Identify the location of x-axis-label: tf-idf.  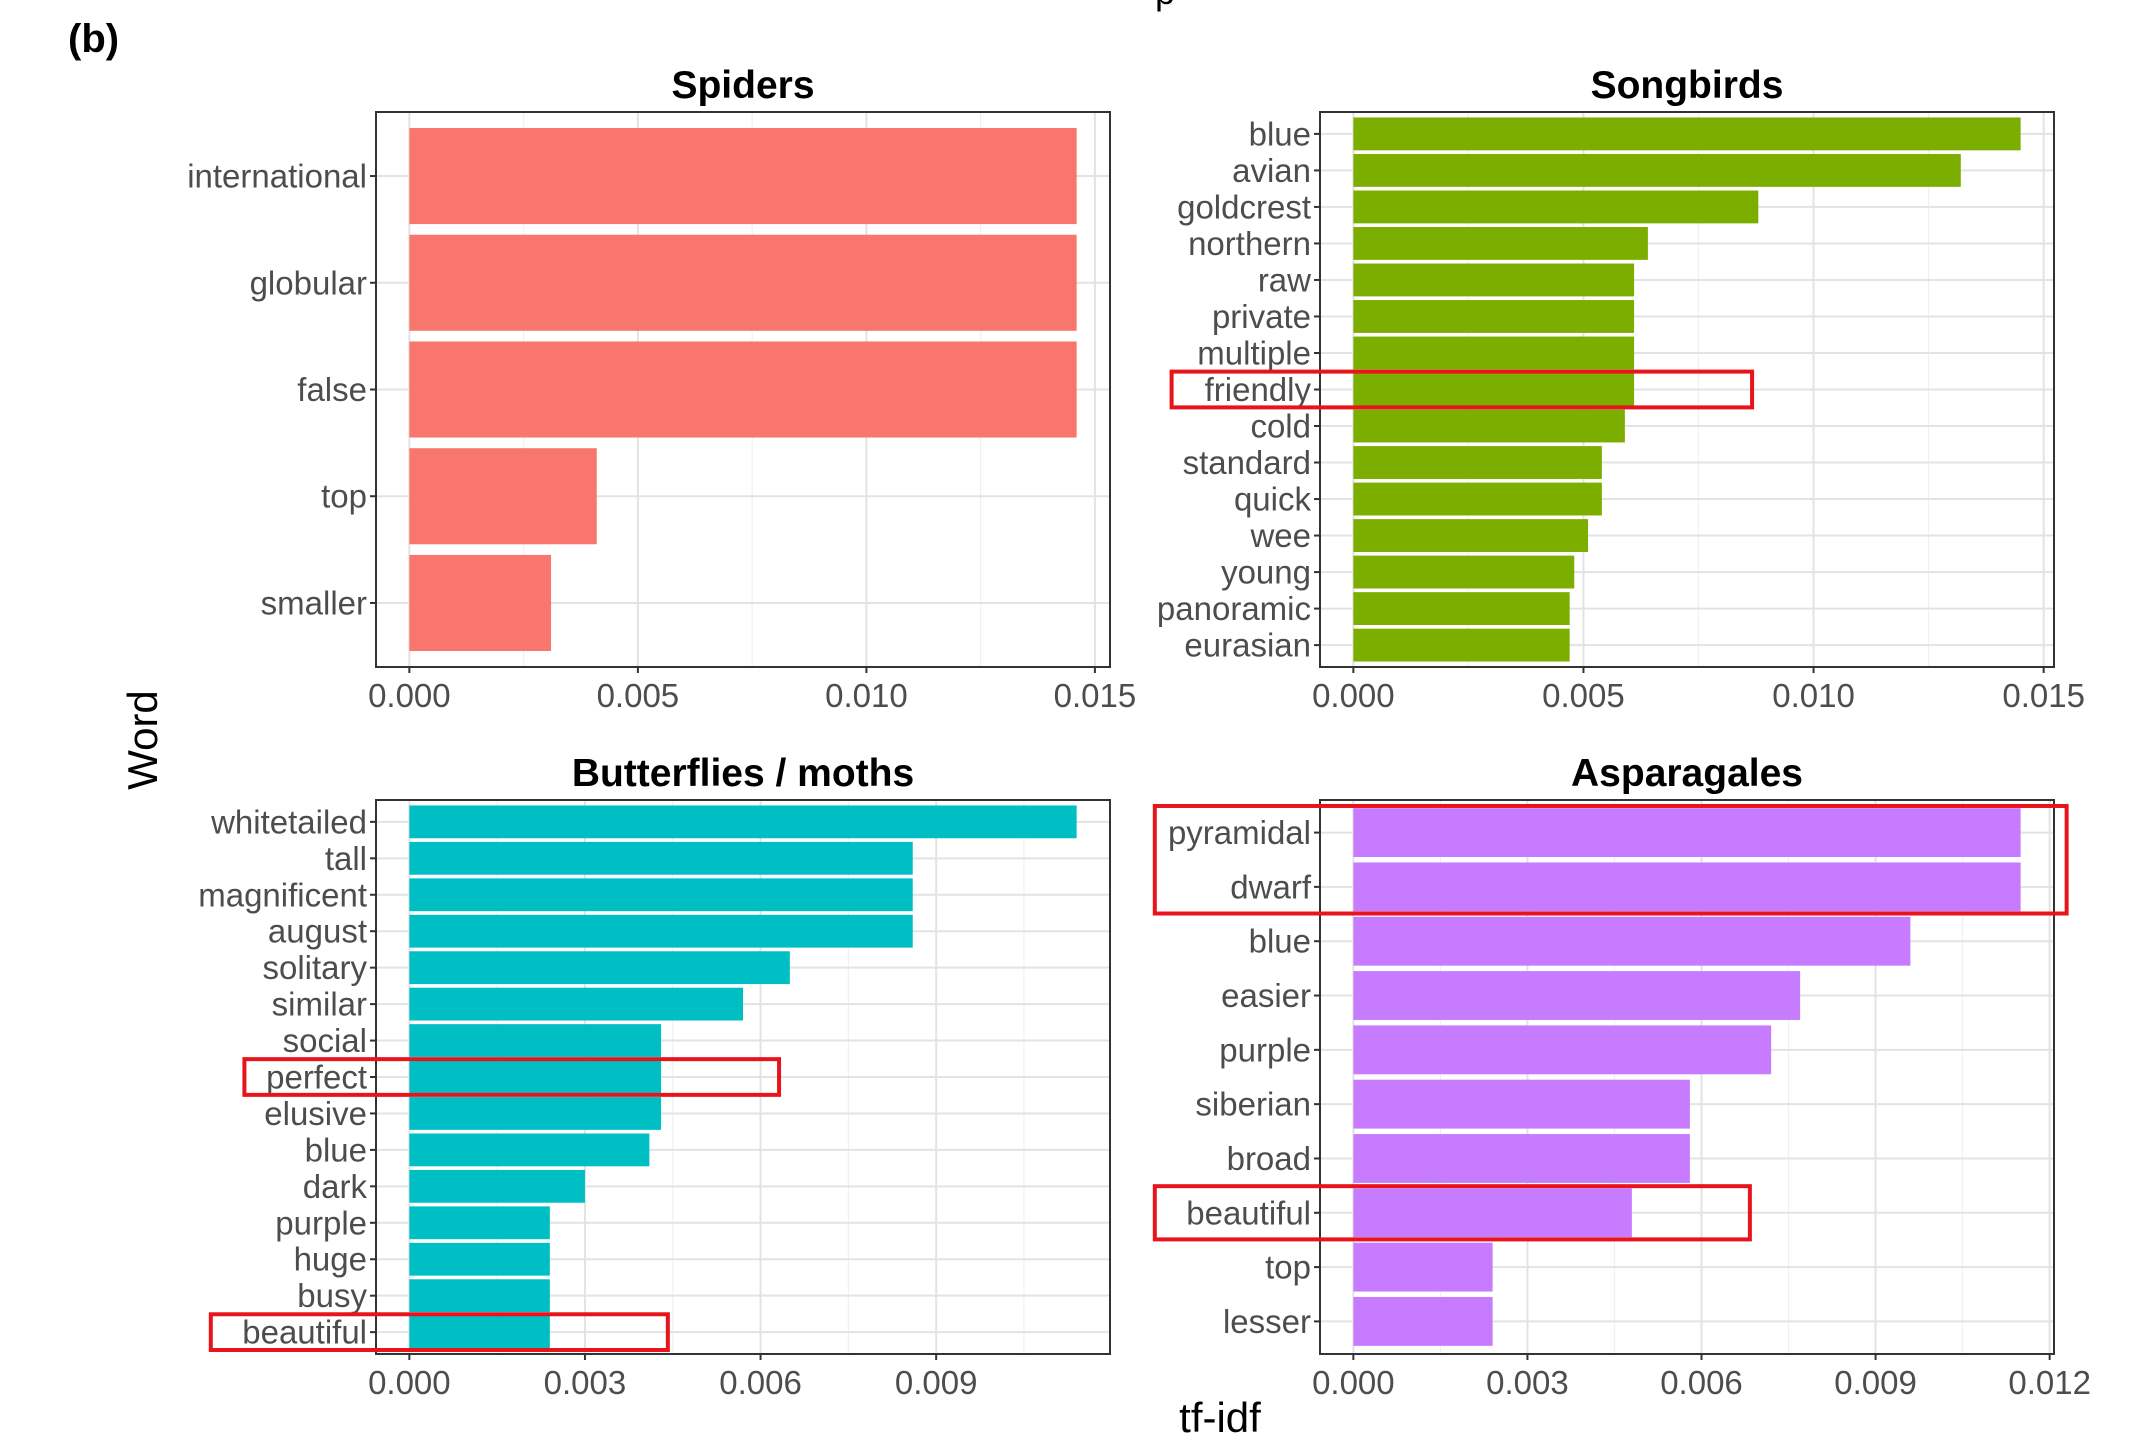
(1220, 1417).